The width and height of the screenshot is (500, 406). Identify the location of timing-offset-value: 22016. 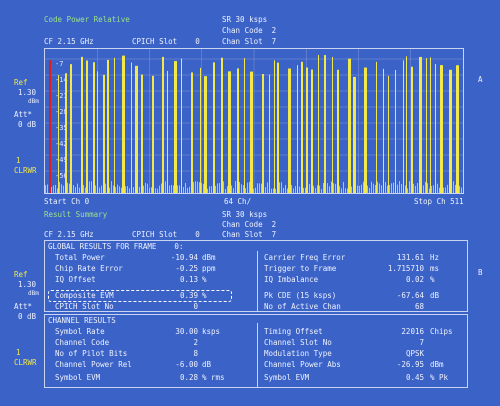
(412, 331).